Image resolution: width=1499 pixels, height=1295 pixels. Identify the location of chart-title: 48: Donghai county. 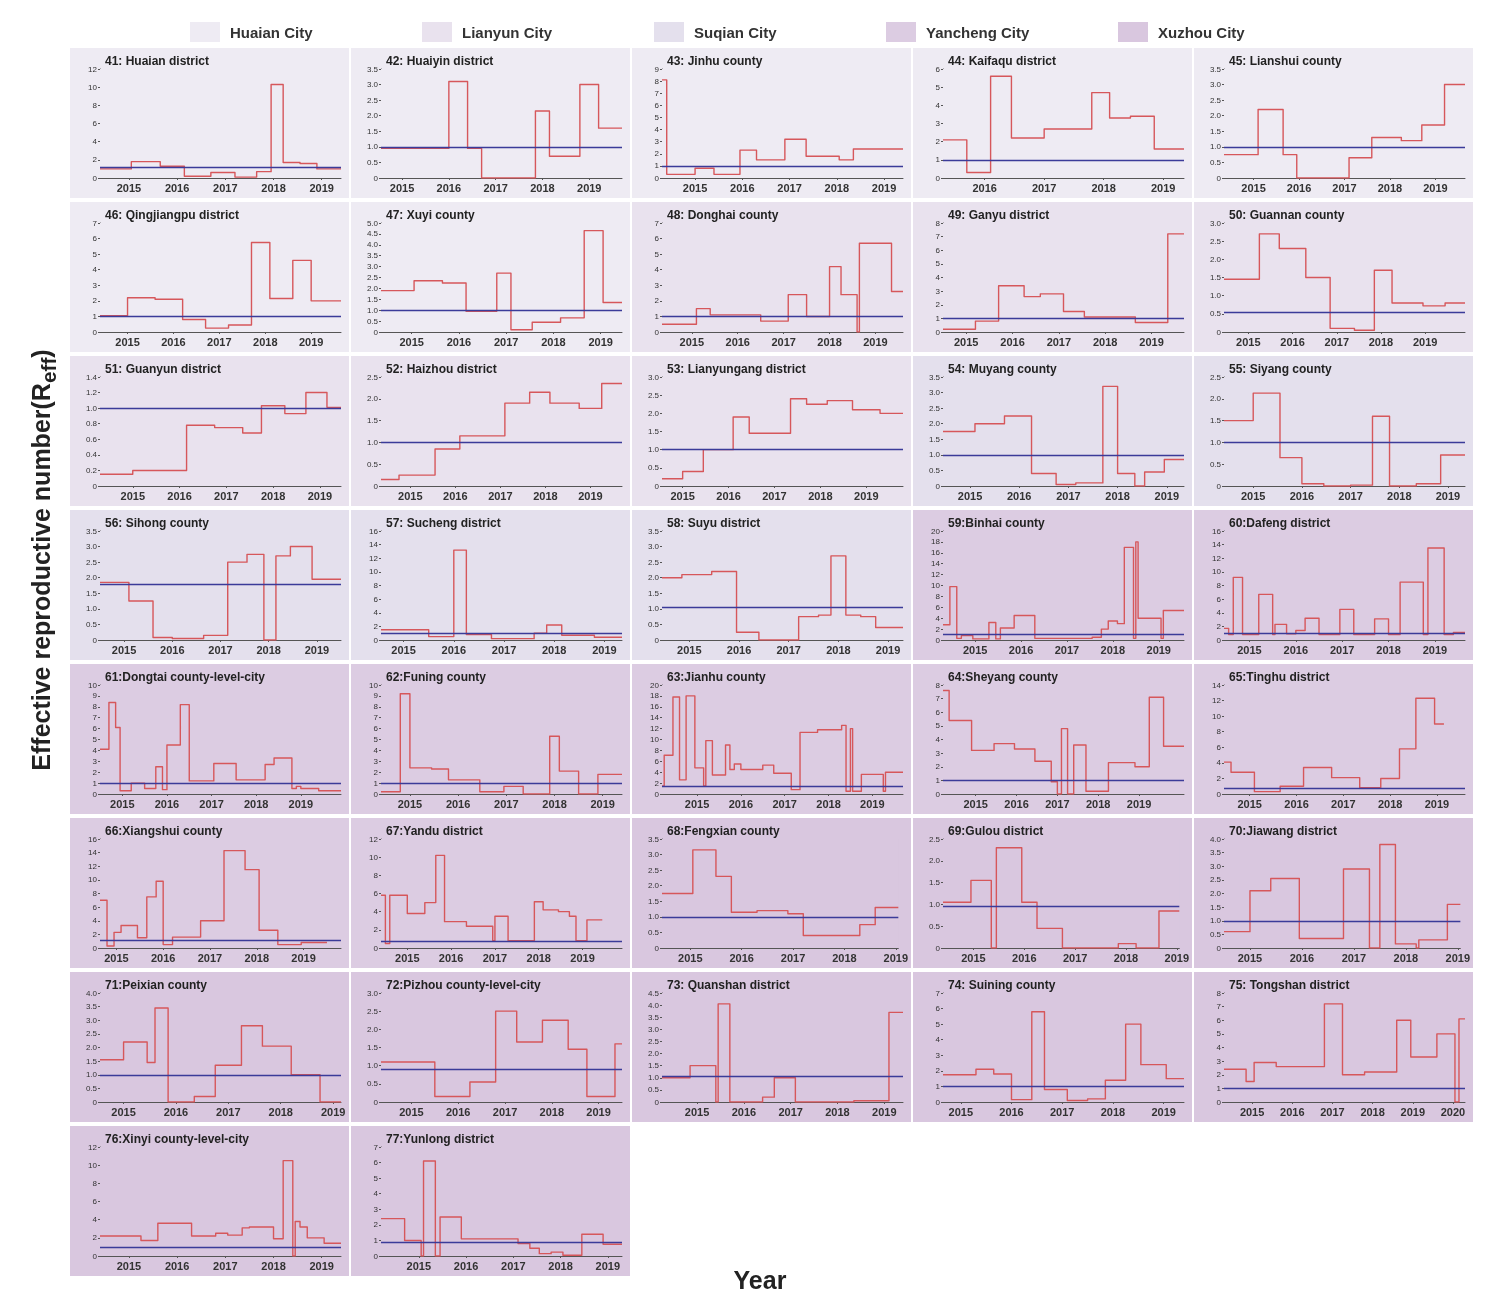
(723, 215).